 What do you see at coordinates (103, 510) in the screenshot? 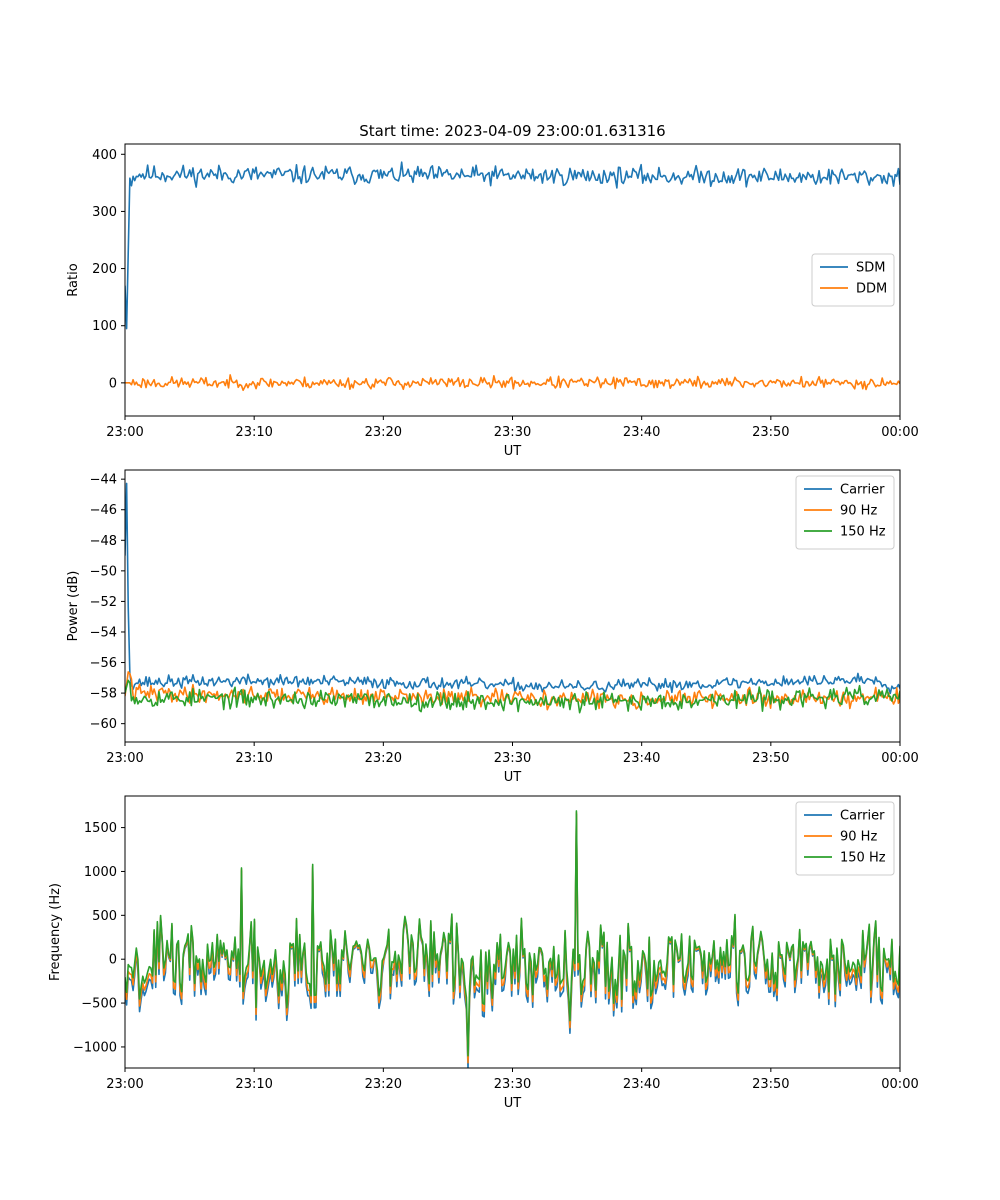
I see `y-tick-label: −46` at bounding box center [103, 510].